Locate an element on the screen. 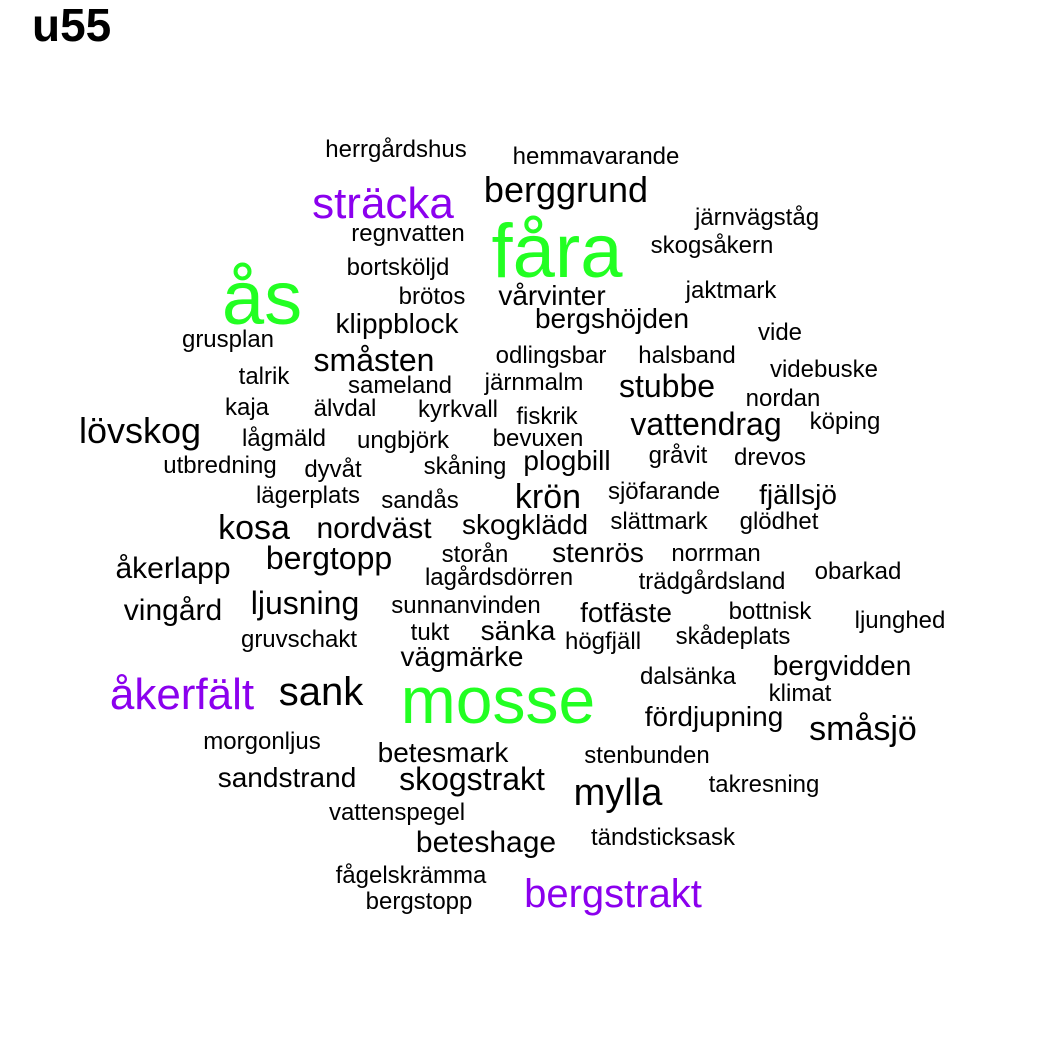 The image size is (1050, 1050). word-sunnanvinden: sunnanvinden is located at coordinates (466, 605).